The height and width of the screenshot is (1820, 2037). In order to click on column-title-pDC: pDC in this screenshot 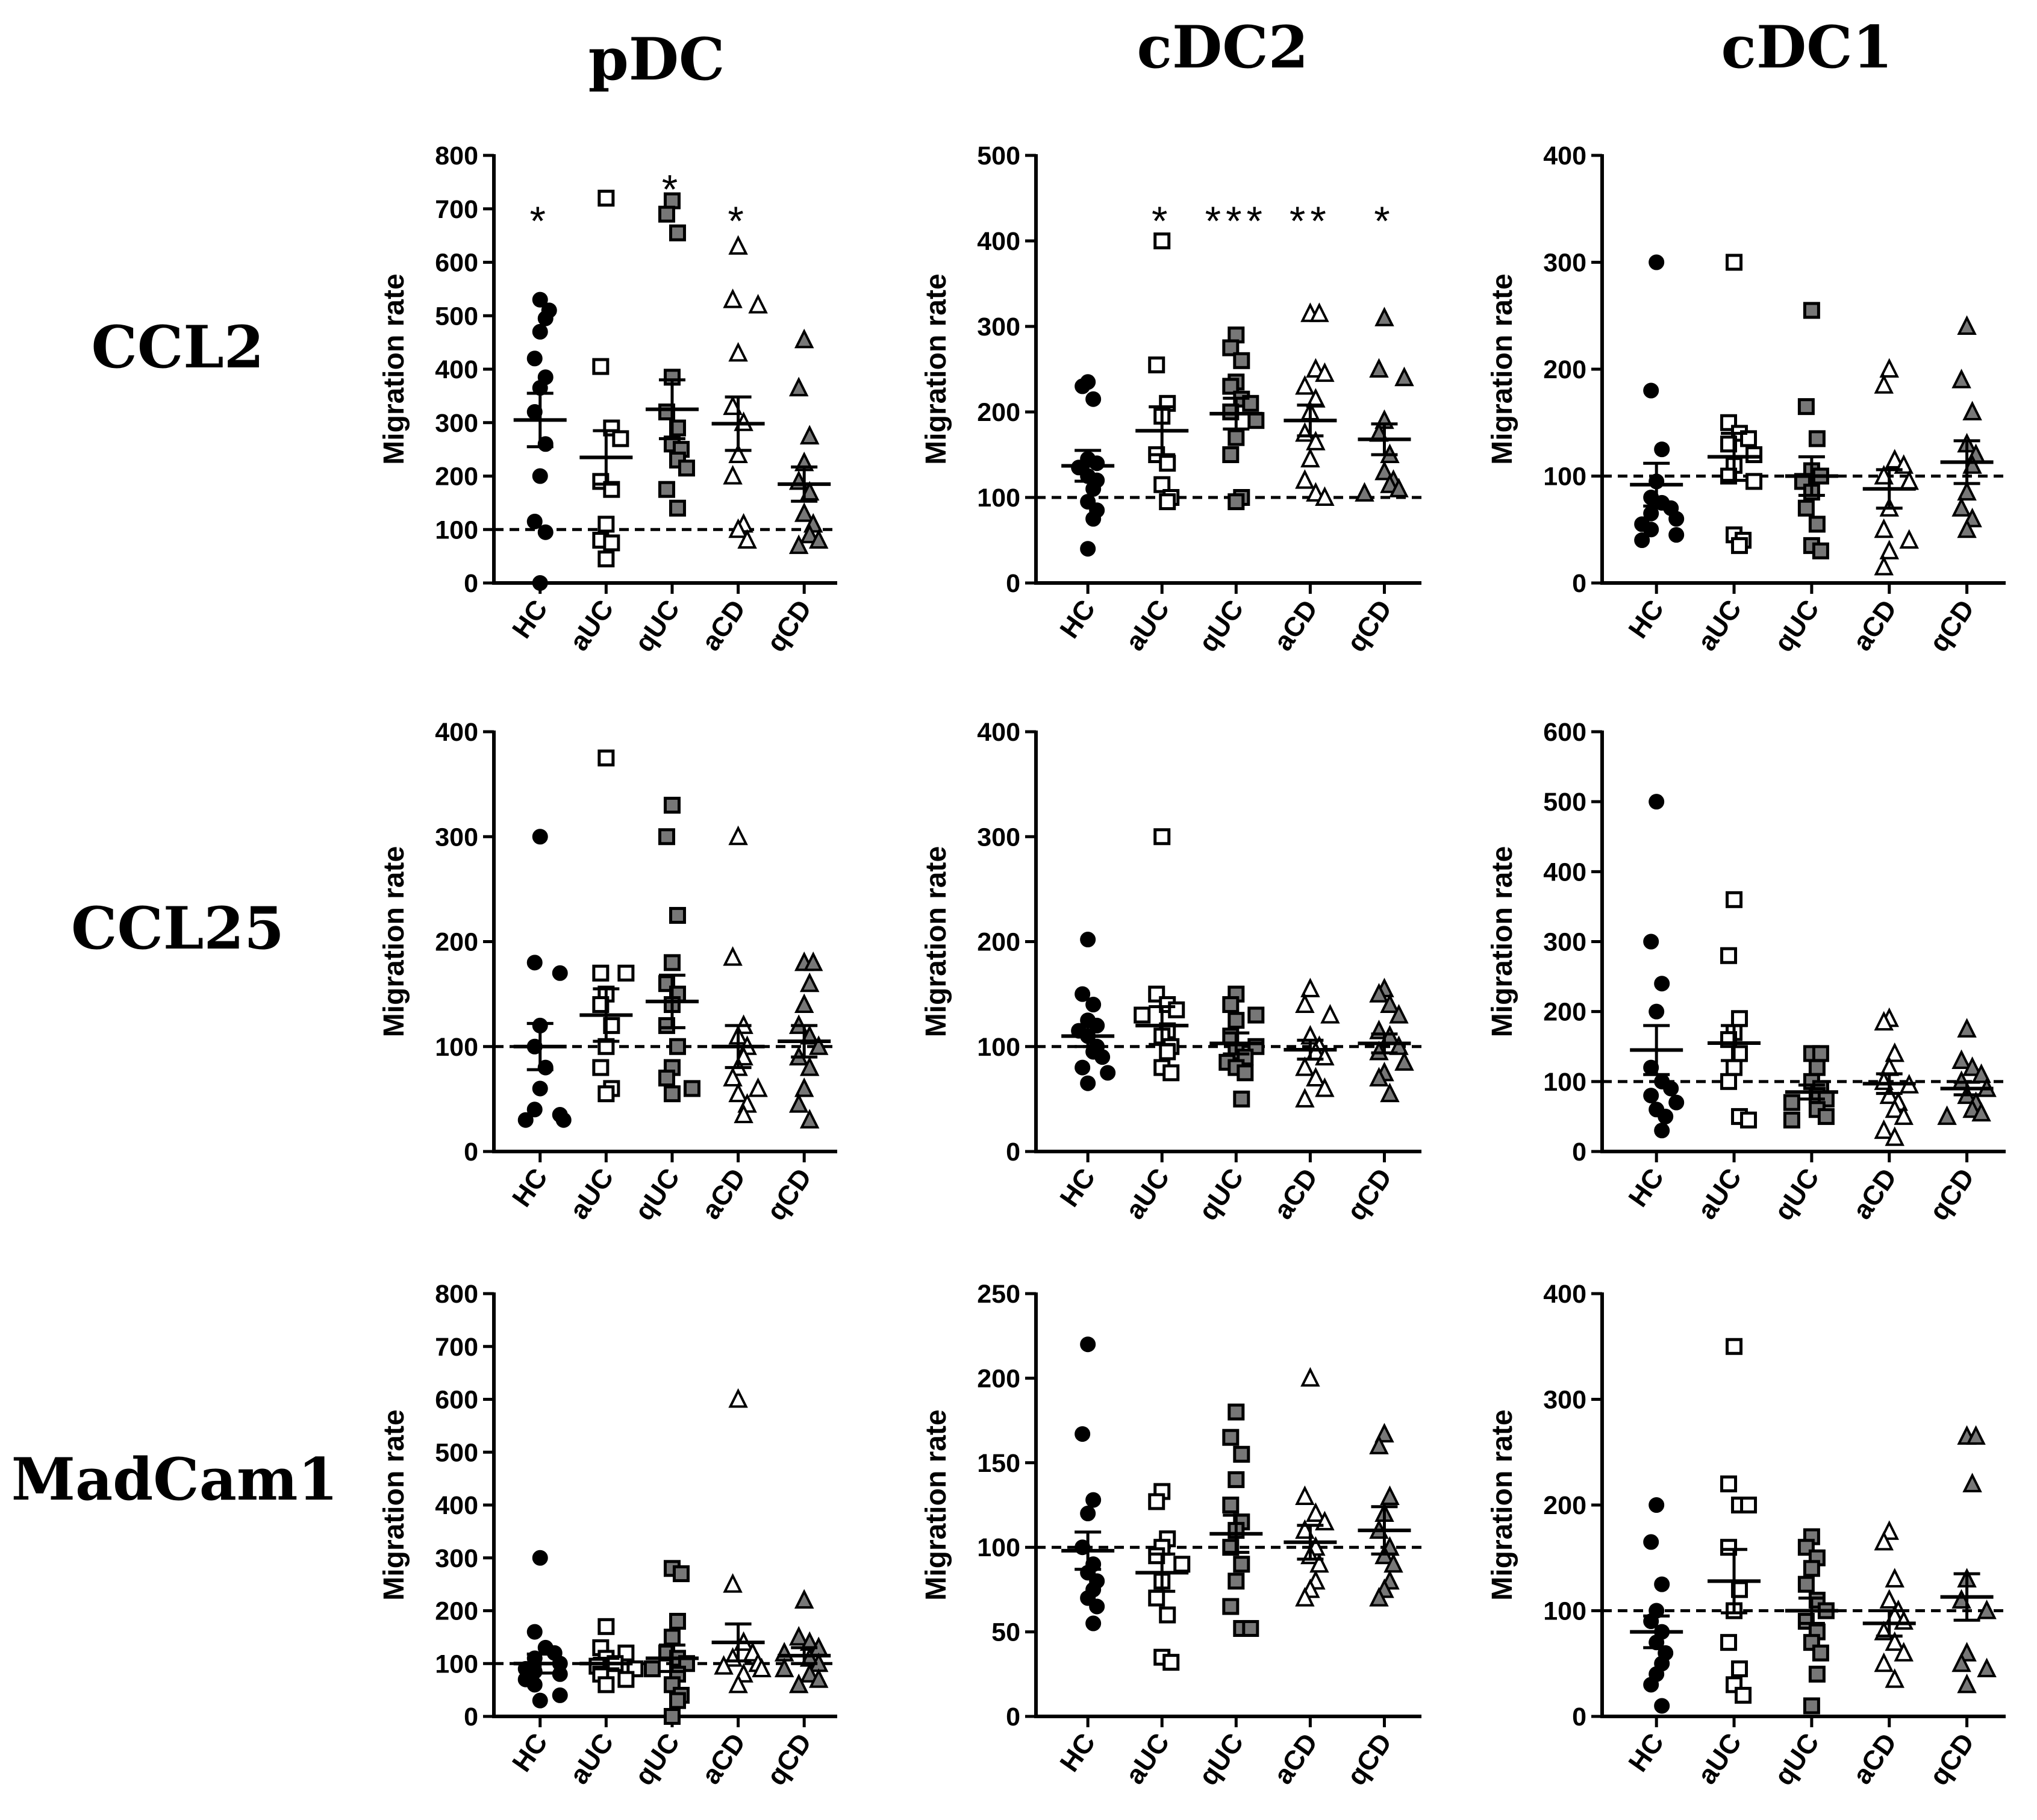, I will do `click(657, 59)`.